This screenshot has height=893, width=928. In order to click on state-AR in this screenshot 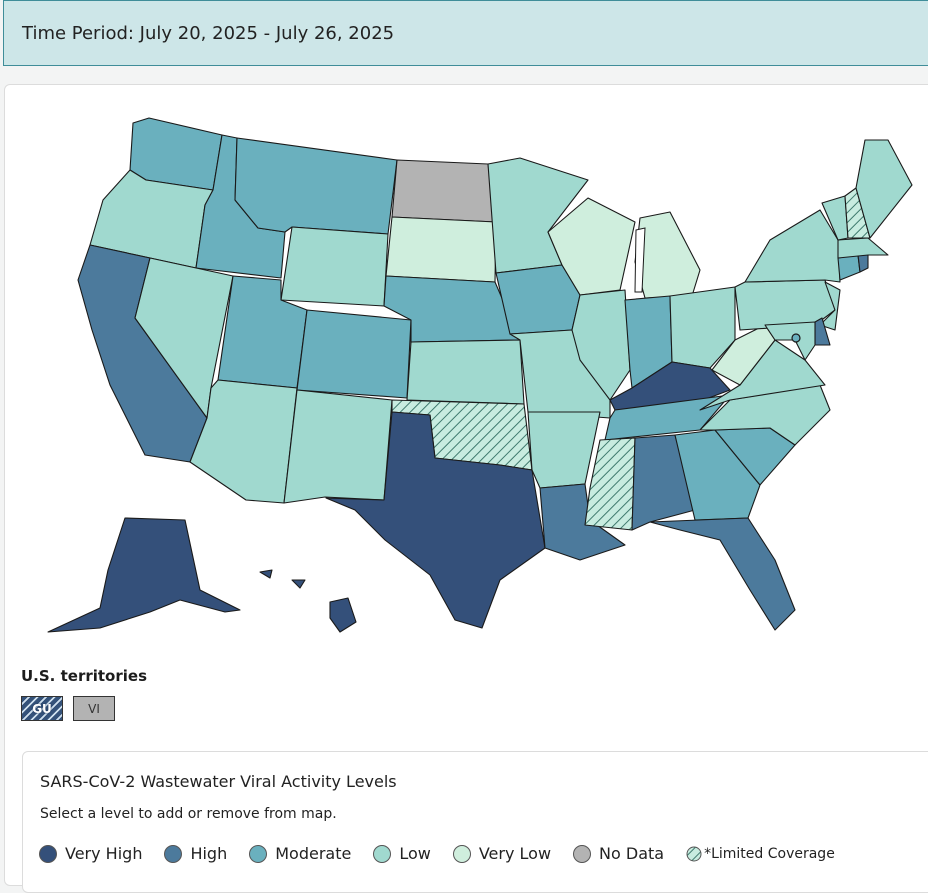, I will do `click(564, 450)`.